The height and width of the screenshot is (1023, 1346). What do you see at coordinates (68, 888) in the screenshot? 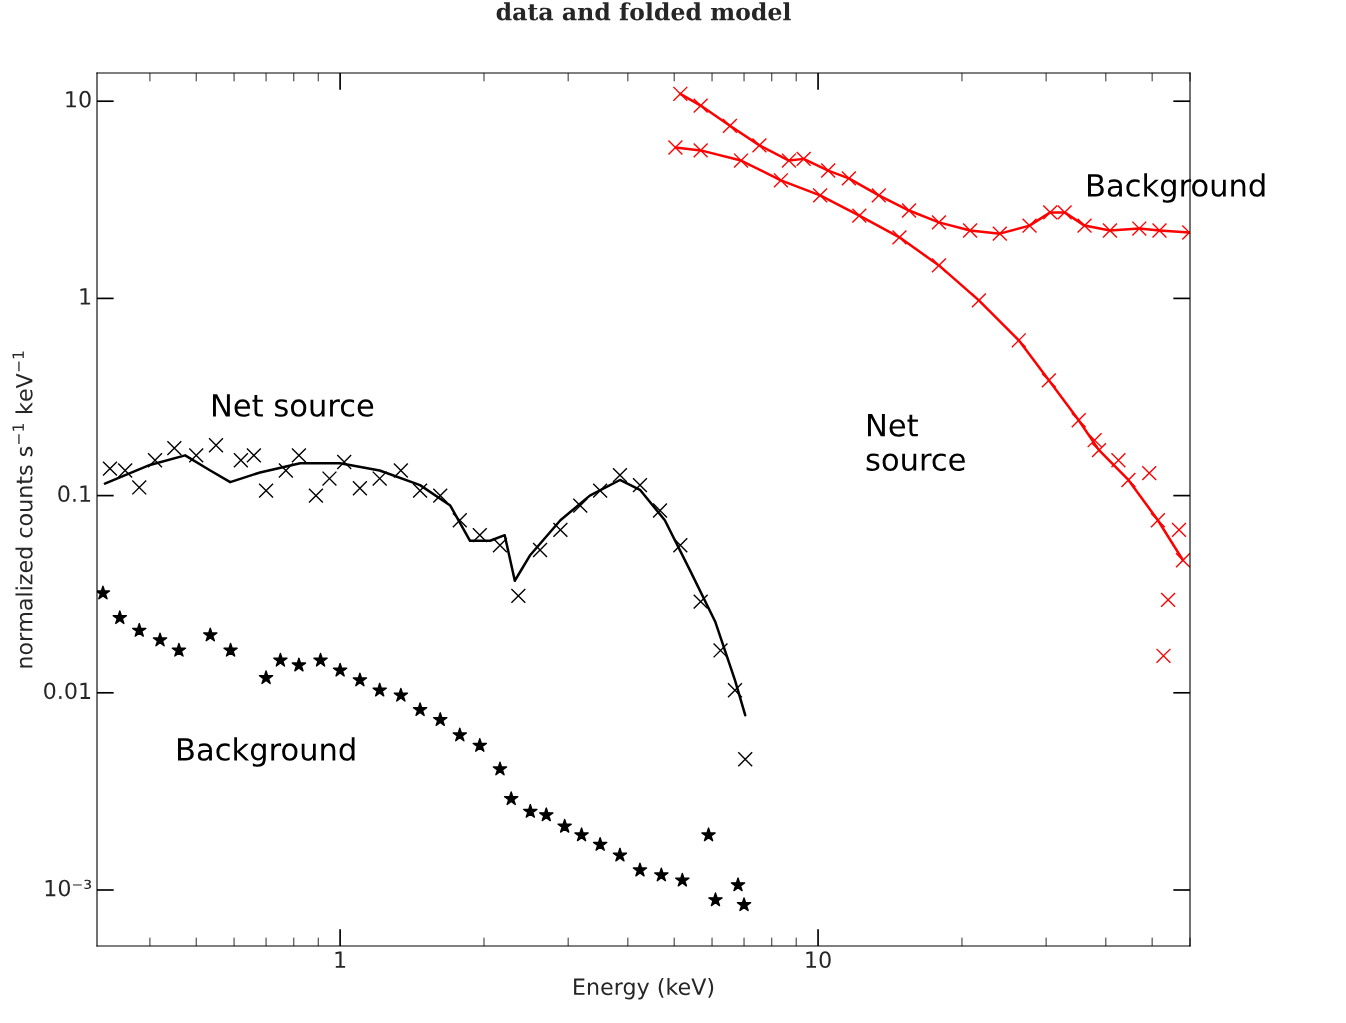
I see `y-tick-label: 10⁻³` at bounding box center [68, 888].